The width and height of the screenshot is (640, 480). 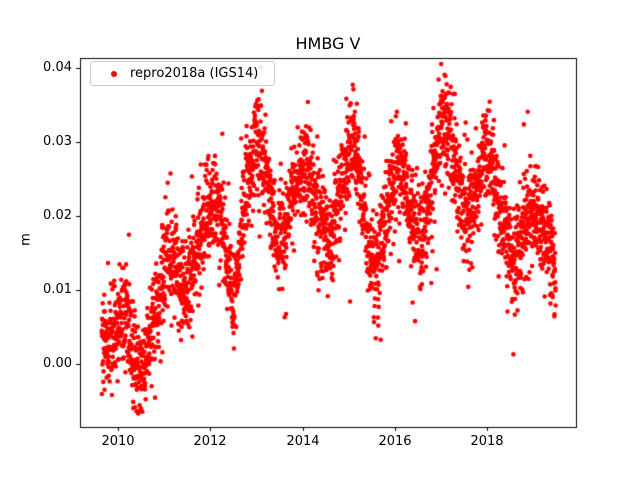 I want to click on chart-title: HMBG V, so click(x=328, y=43).